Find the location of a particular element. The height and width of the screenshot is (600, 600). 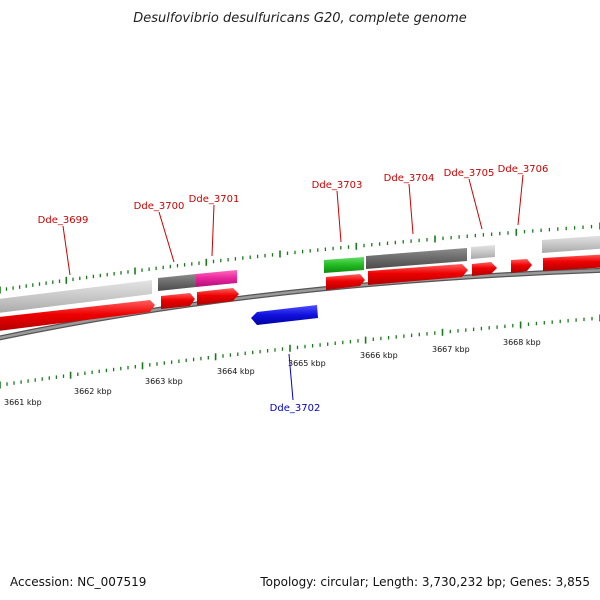

reverse-cds-track is located at coordinates (284, 315).